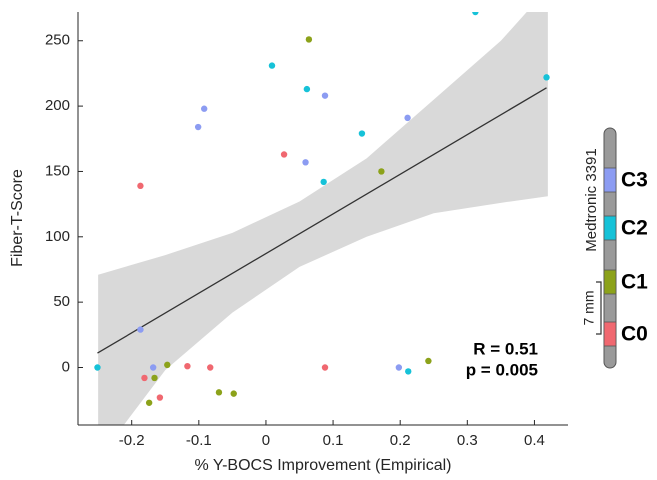 Image resolution: width=657 pixels, height=480 pixels. What do you see at coordinates (534, 440) in the screenshot?
I see `x-tick-label: 0.4` at bounding box center [534, 440].